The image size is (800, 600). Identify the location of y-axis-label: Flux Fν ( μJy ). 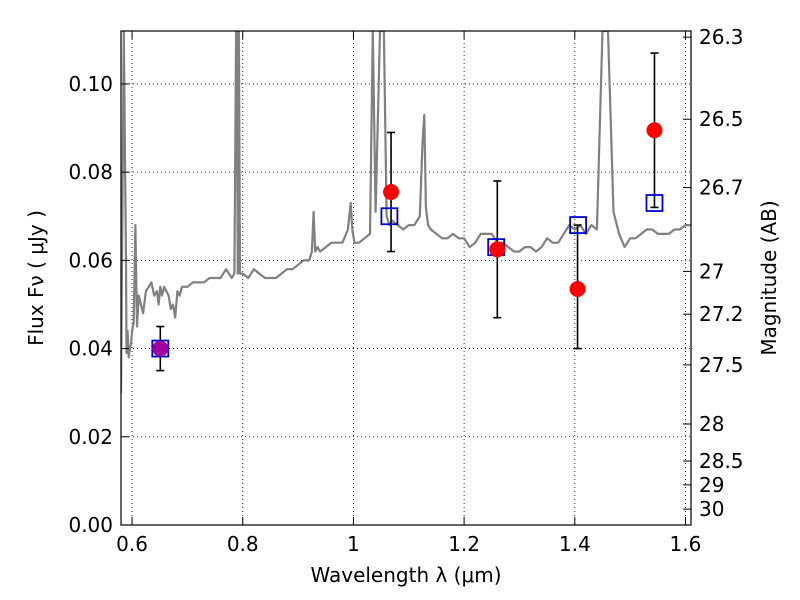
(36, 278).